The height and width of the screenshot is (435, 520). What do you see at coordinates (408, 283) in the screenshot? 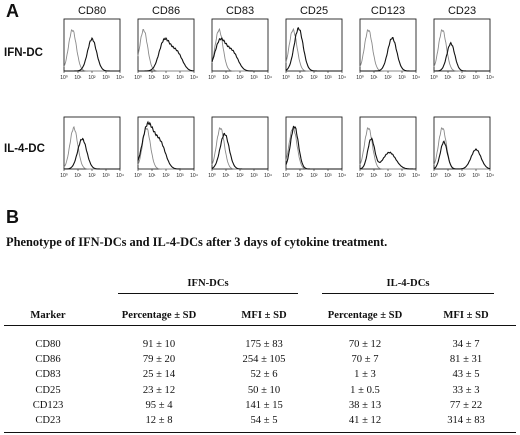
I see `group-header-il4-dcs: IL-4-DCs` at bounding box center [408, 283].